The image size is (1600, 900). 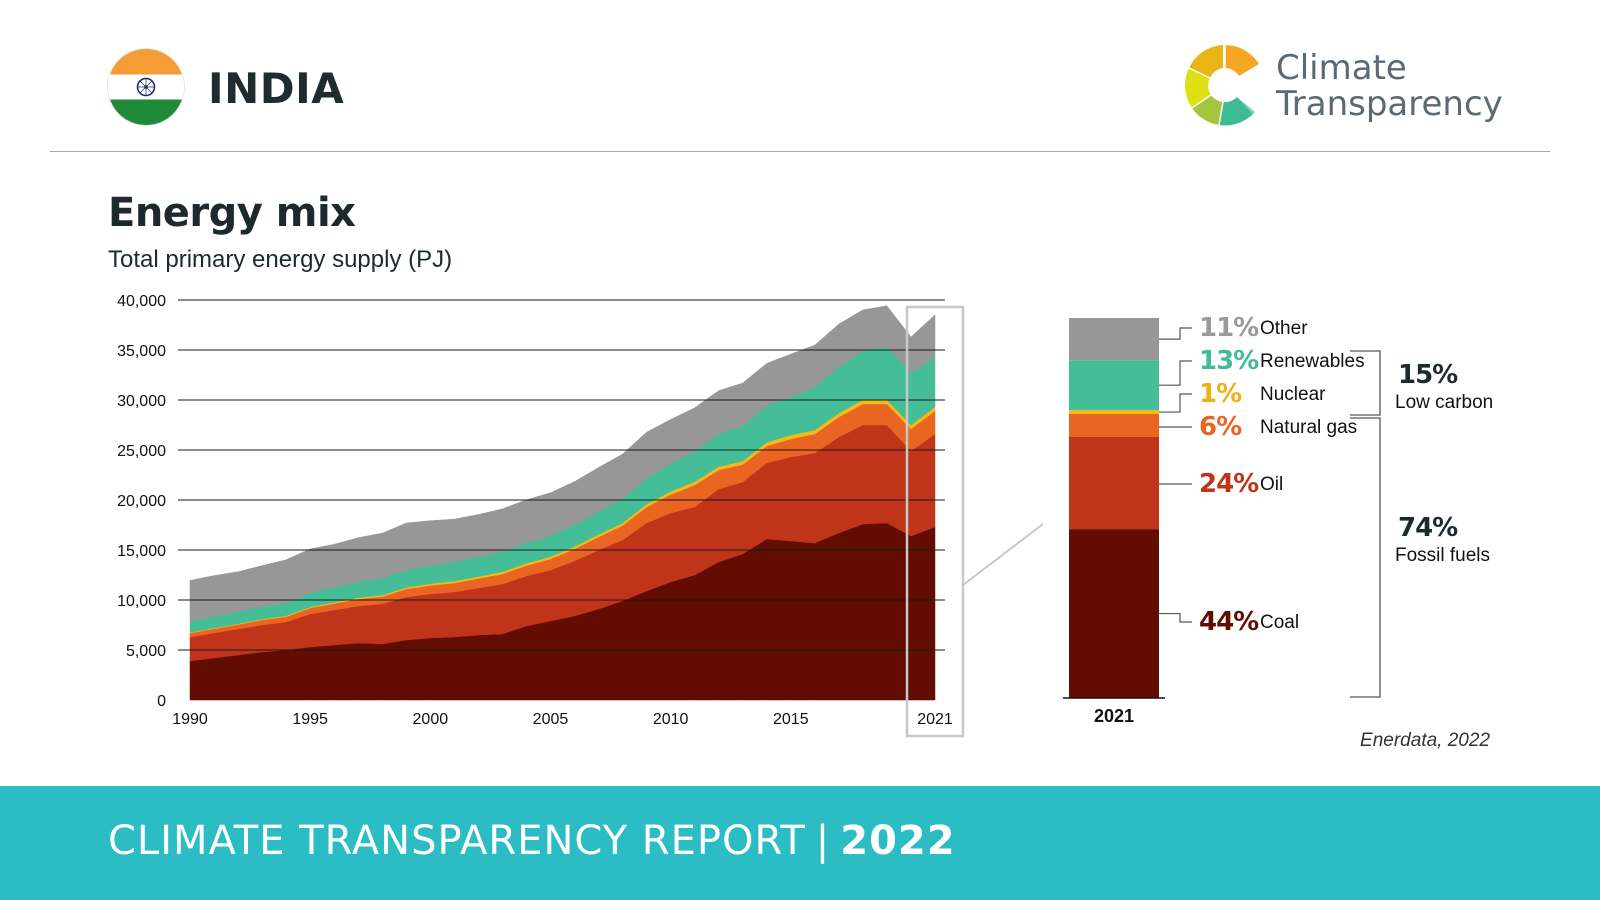 What do you see at coordinates (935, 719) in the screenshot?
I see `x-tick-label: 2021` at bounding box center [935, 719].